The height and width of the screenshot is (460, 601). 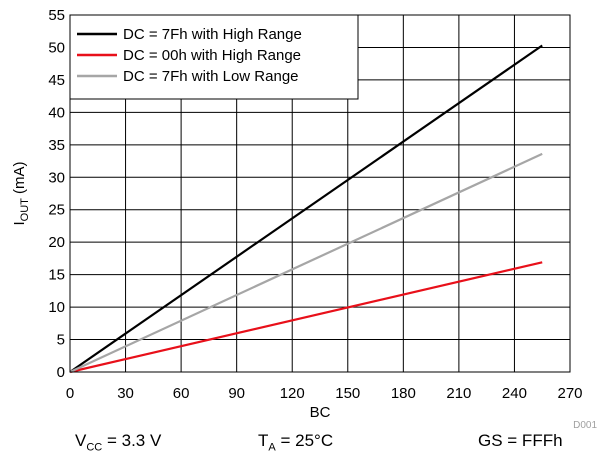 I want to click on y-tick-label: 0, so click(x=61, y=372).